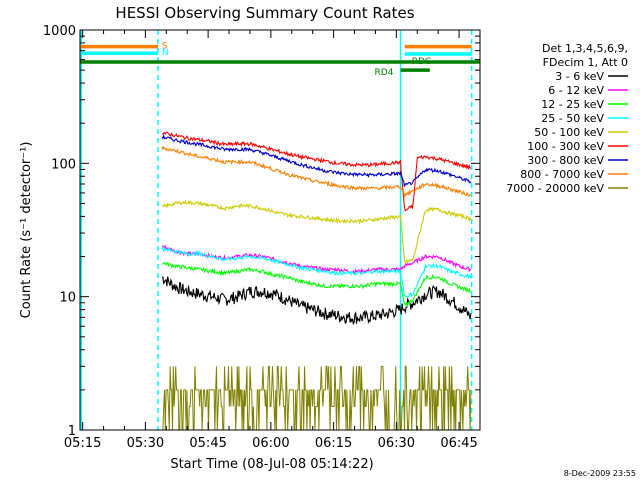 Image resolution: width=640 pixels, height=480 pixels. What do you see at coordinates (145, 443) in the screenshot?
I see `x-tick-label-1: 05:30` at bounding box center [145, 443].